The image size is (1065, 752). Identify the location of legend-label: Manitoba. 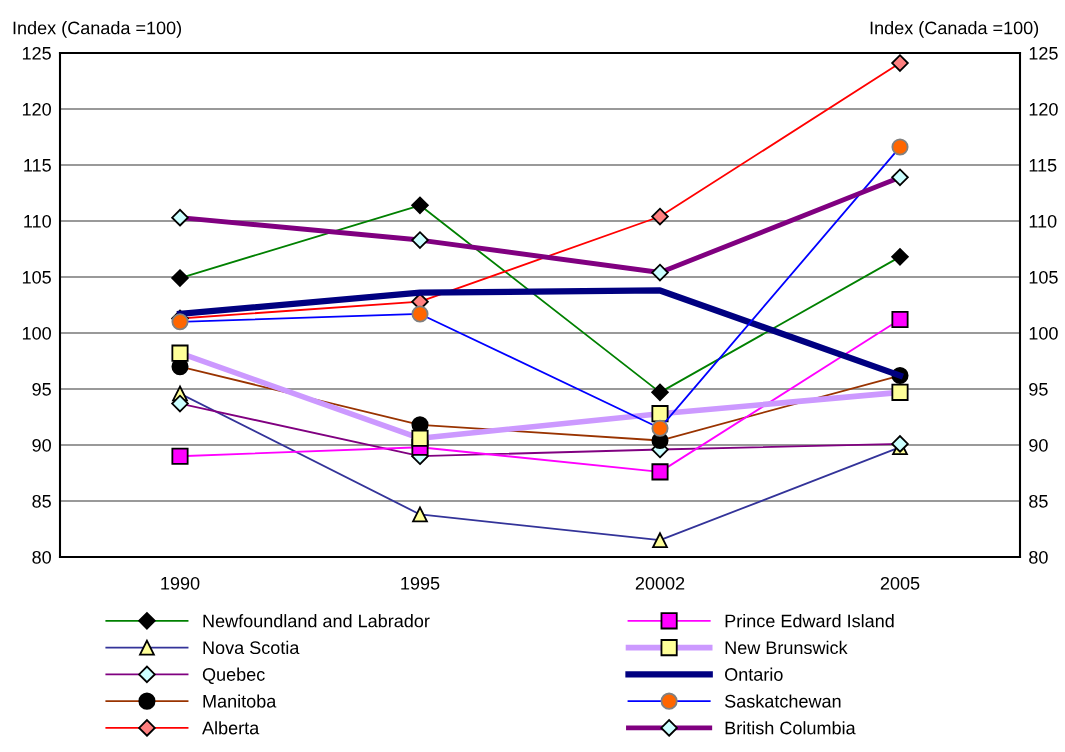
(240, 701).